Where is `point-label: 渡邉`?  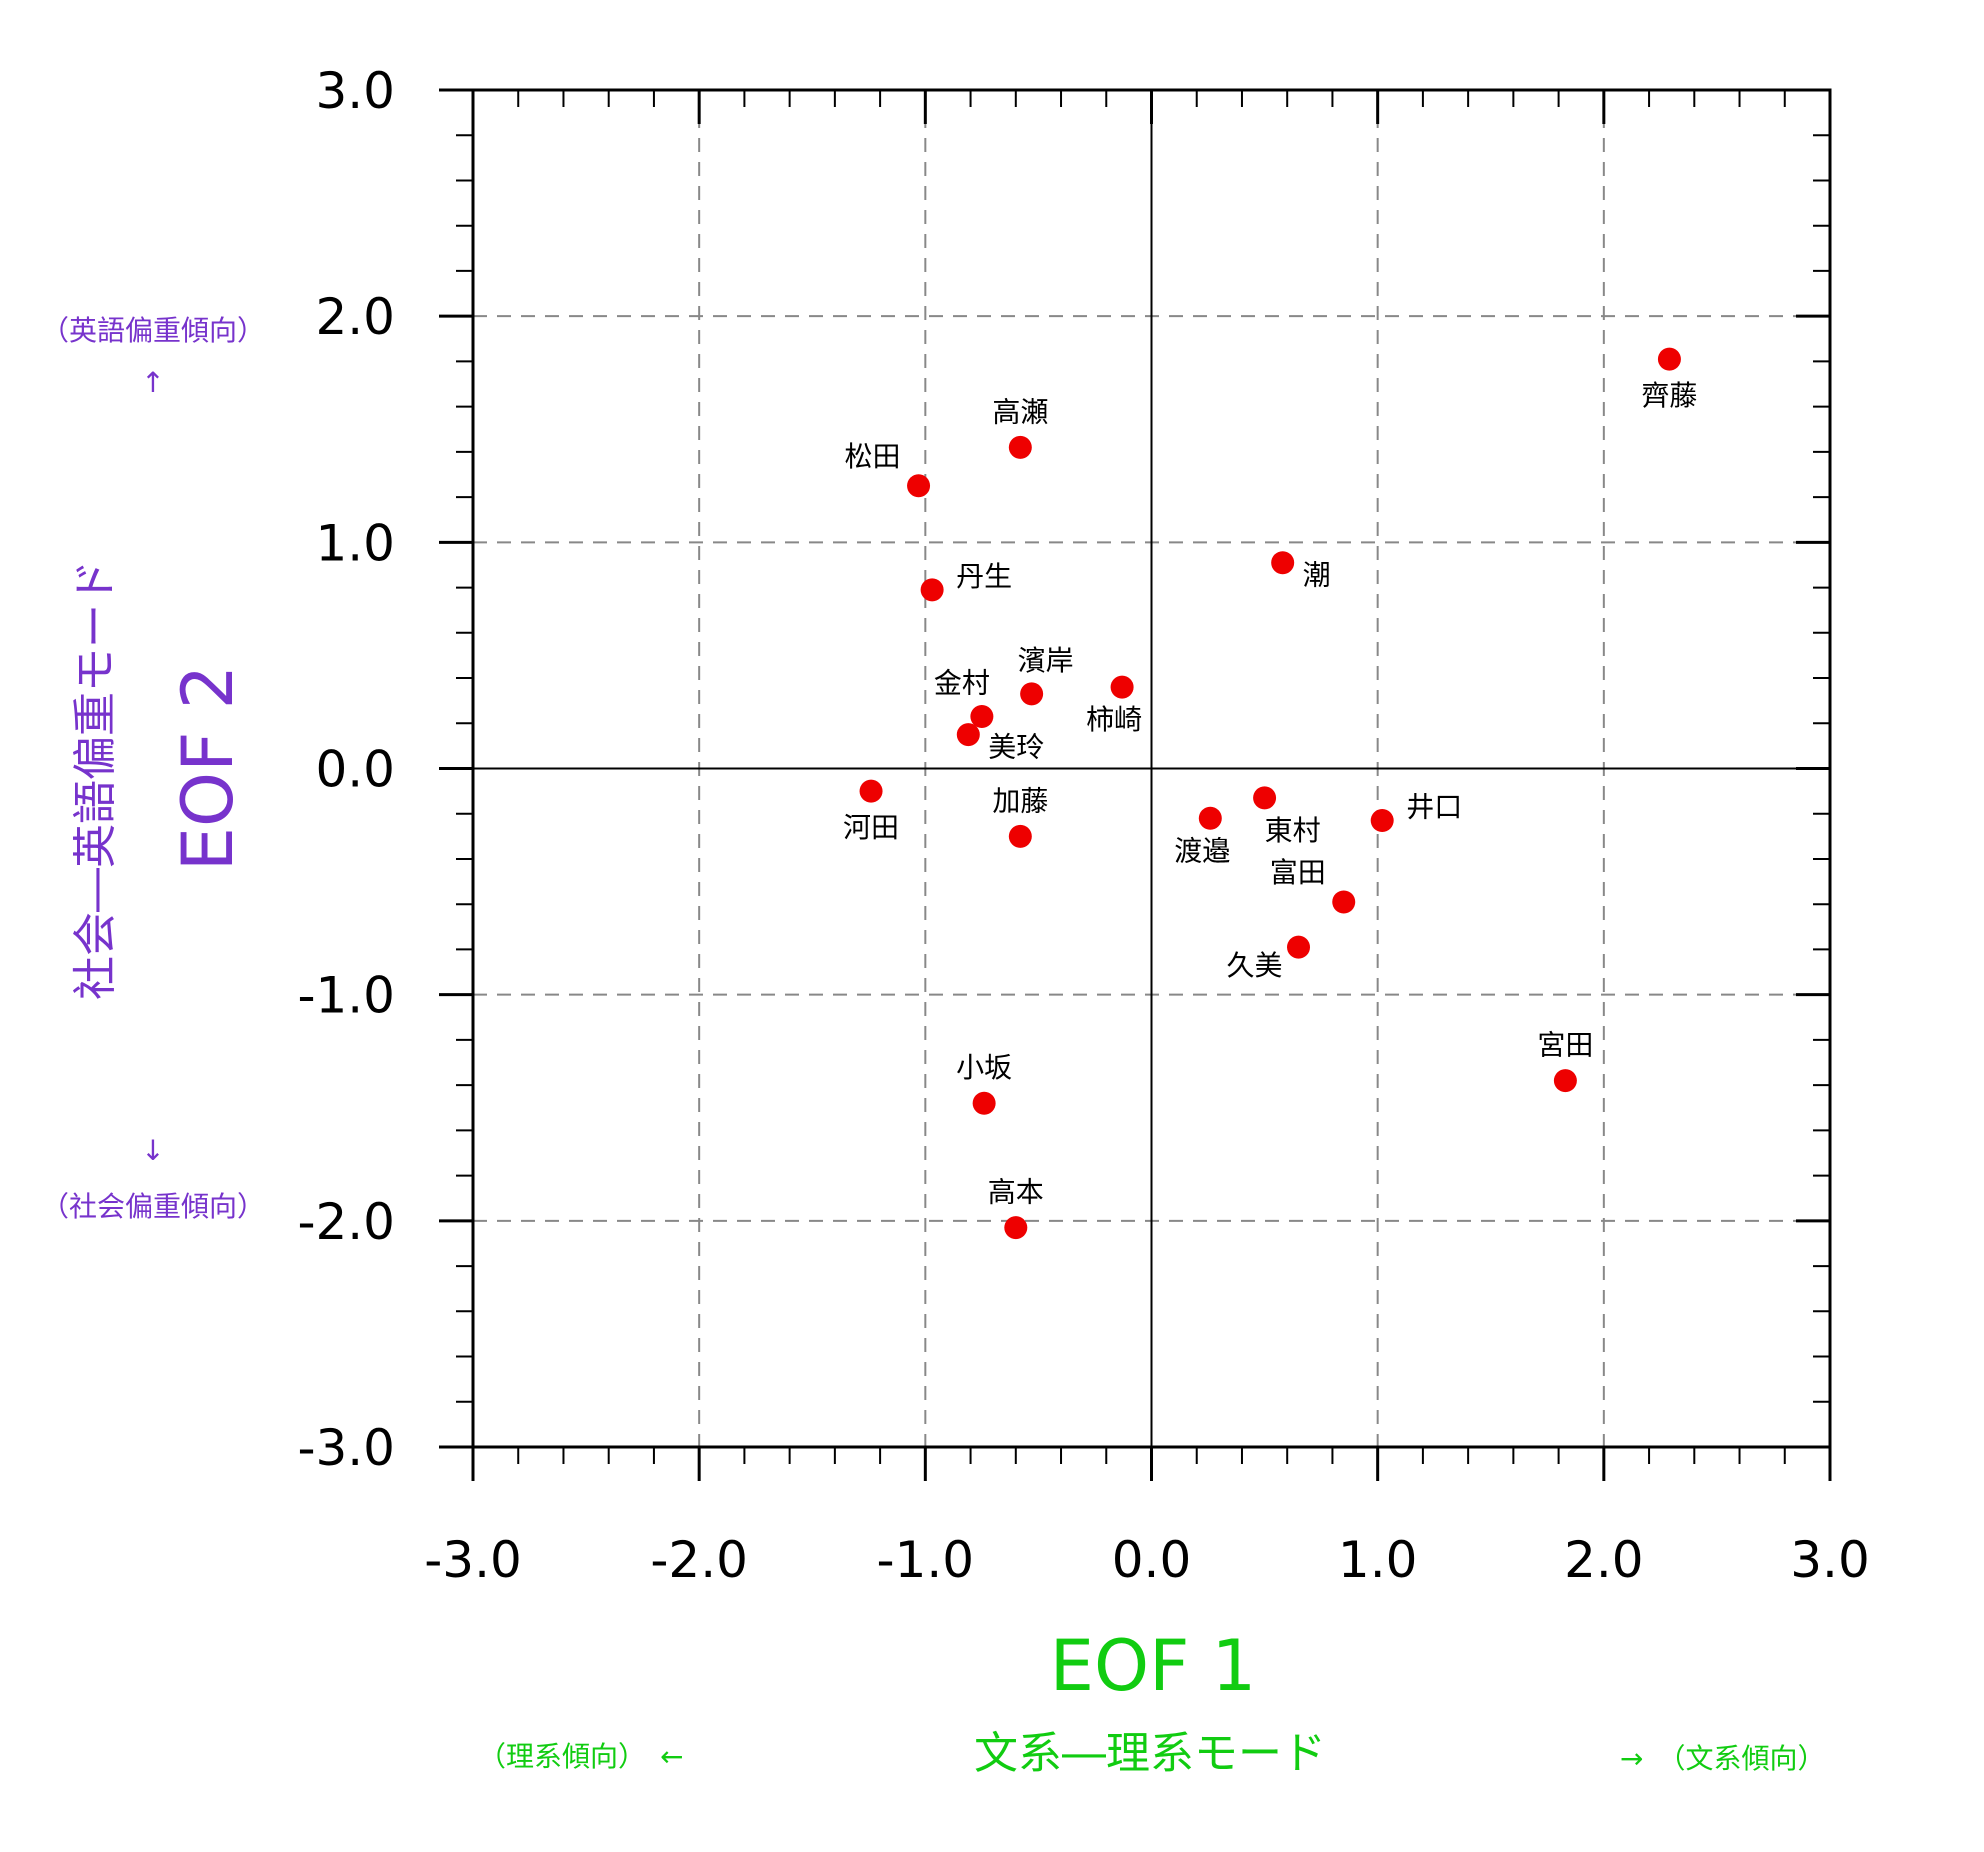 point-label: 渡邉 is located at coordinates (1202, 850).